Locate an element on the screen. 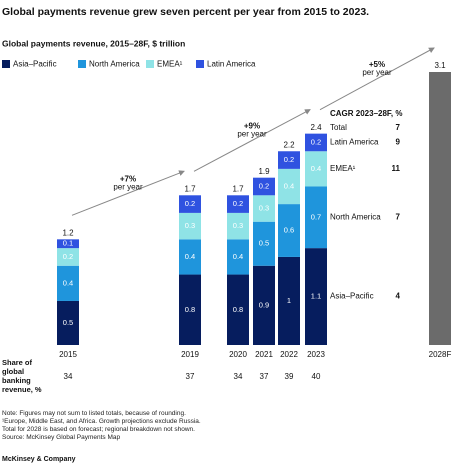 Image resolution: width=474 pixels, height=470 pixels. total-label: 1.9 is located at coordinates (264, 171).